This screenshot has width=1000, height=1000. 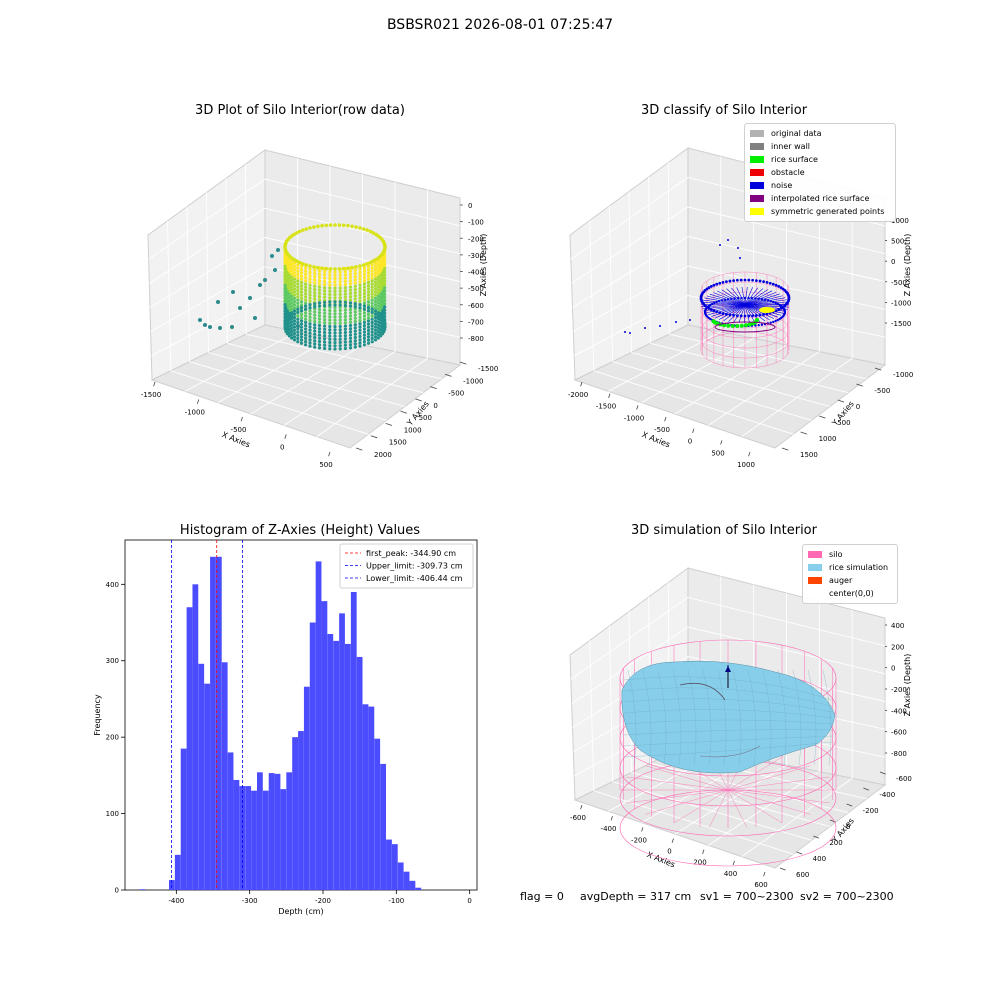 What do you see at coordinates (456, 394) in the screenshot?
I see `p1-y-tick-label: -500` at bounding box center [456, 394].